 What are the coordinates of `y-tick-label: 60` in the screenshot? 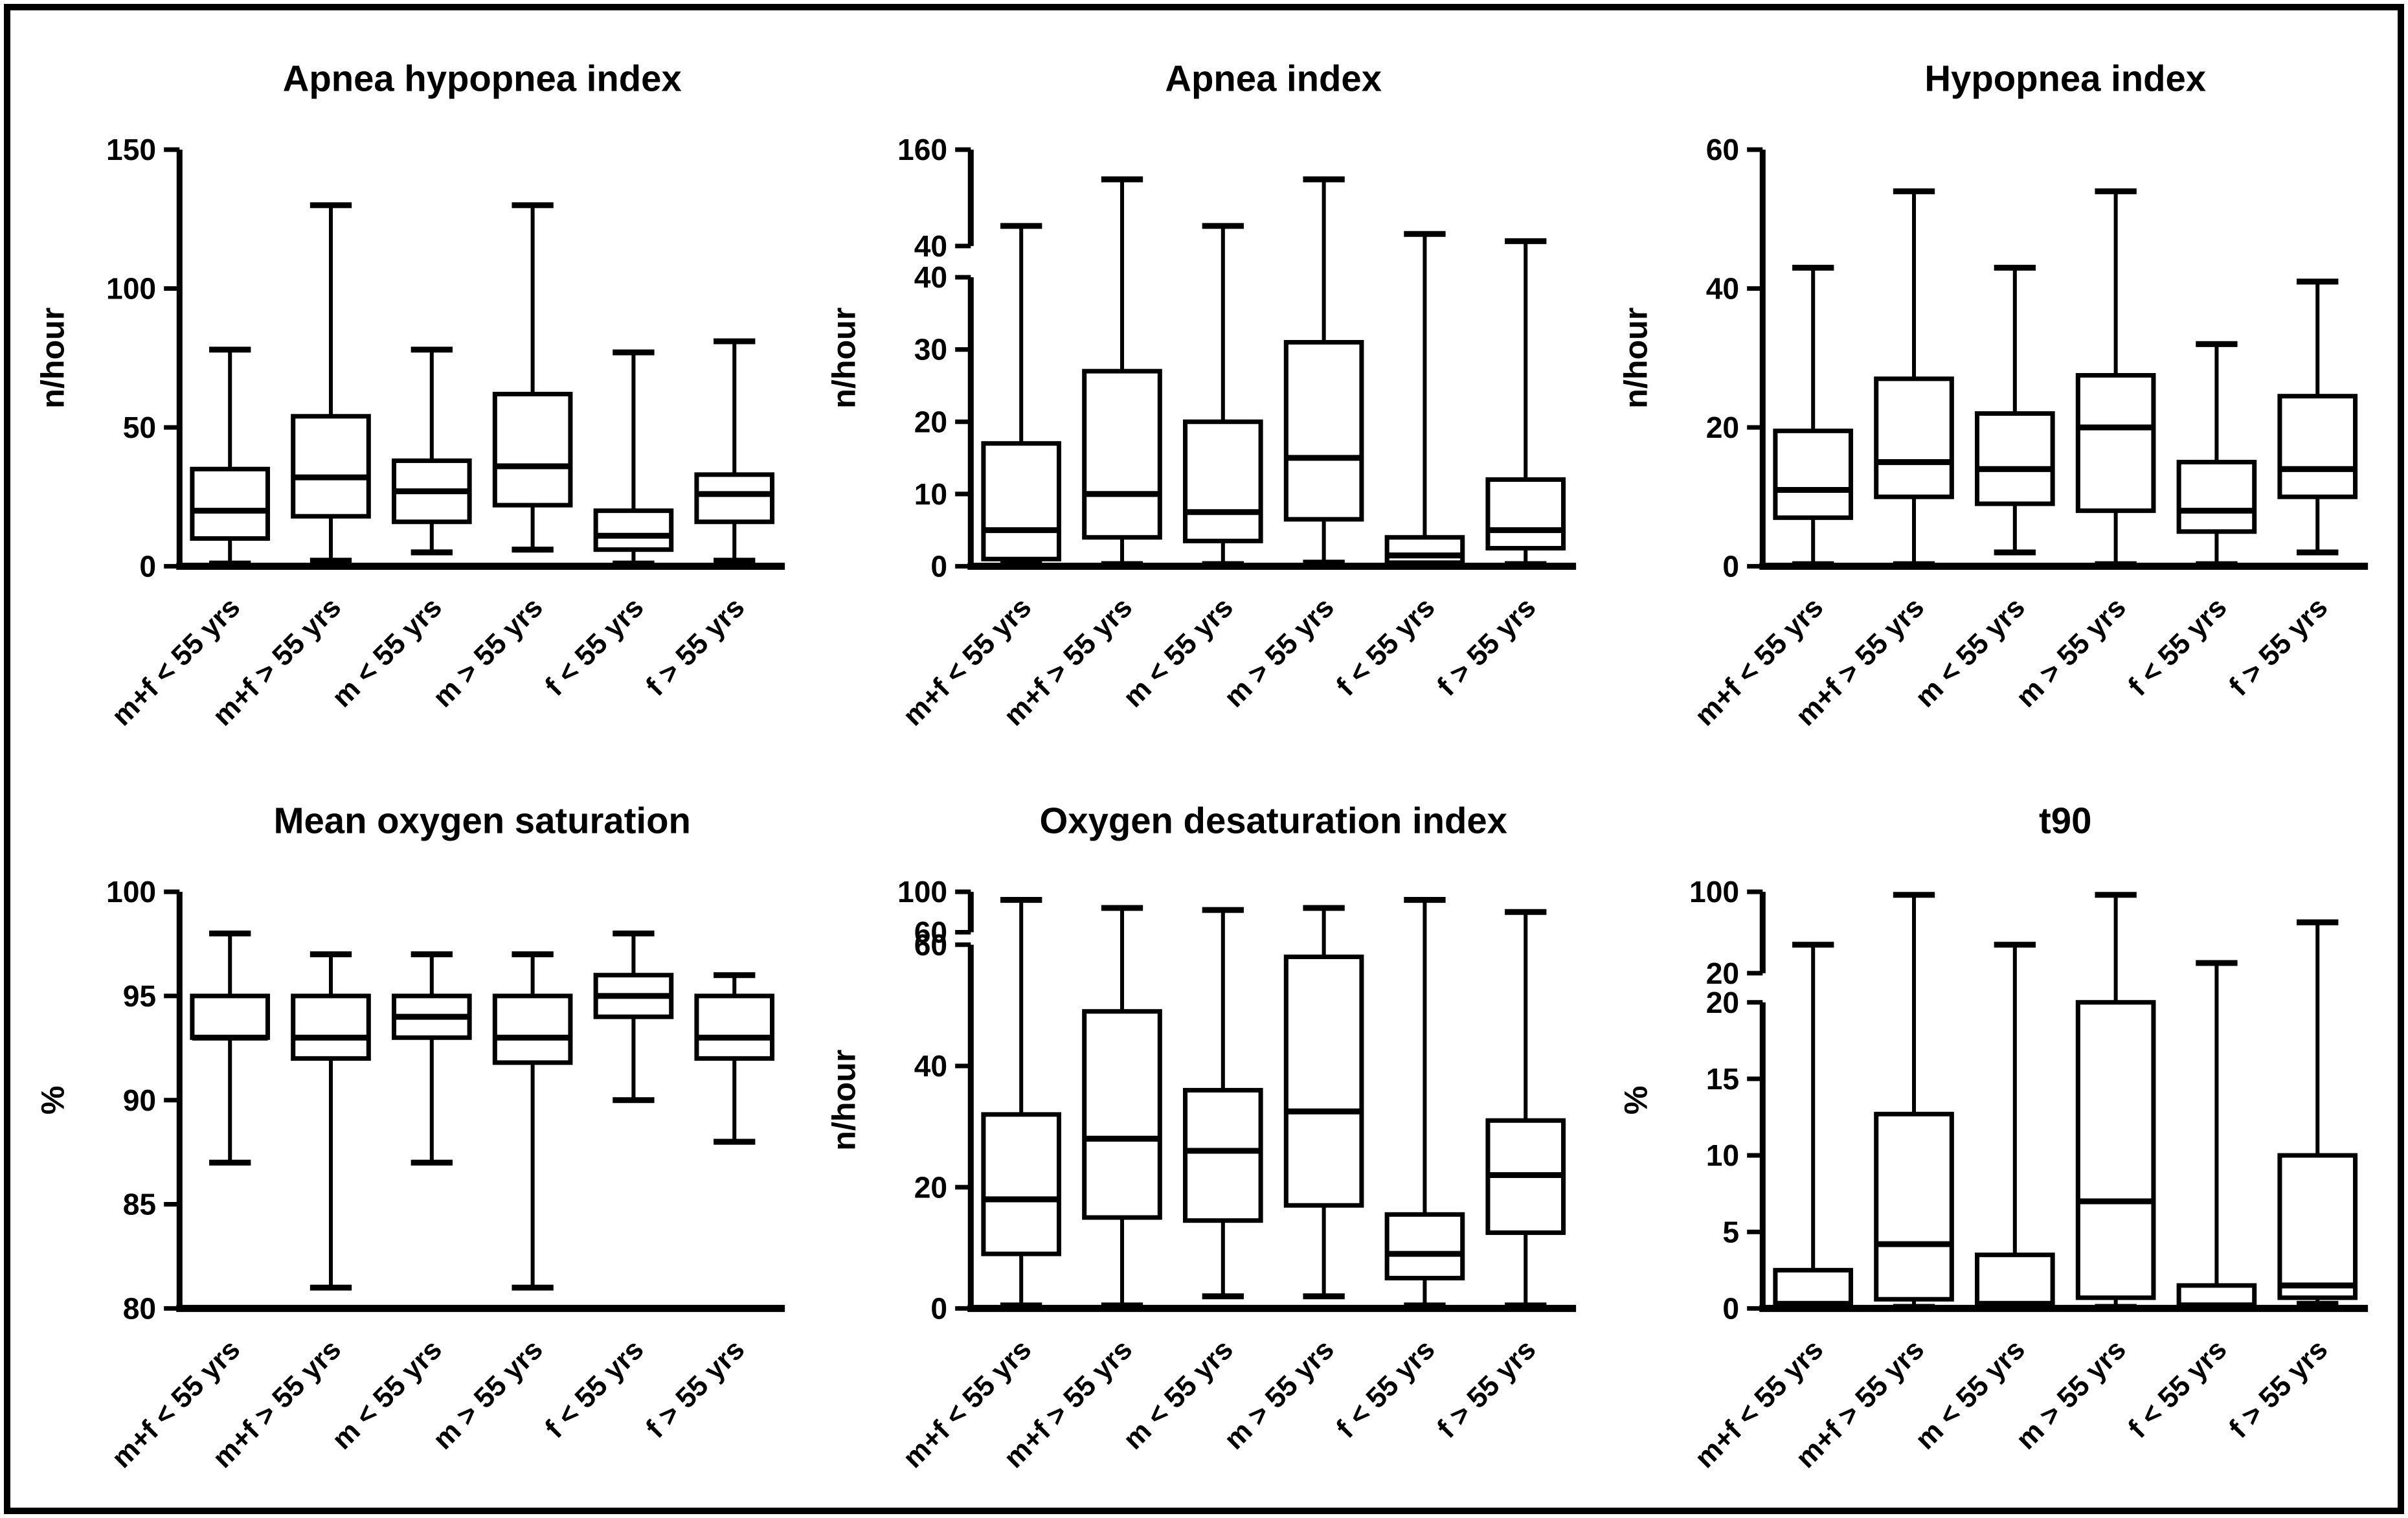 It's located at (931, 945).